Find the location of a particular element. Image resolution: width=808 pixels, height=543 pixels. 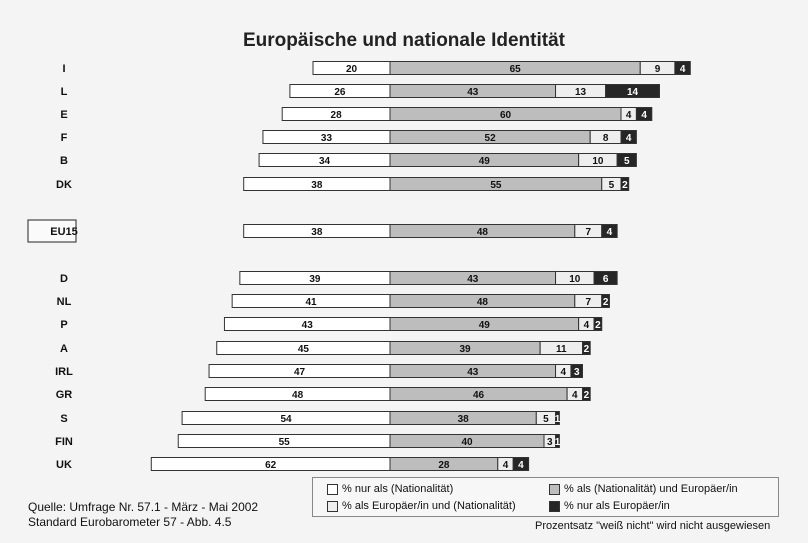

data-label-national-only: 38 is located at coordinates (317, 232).